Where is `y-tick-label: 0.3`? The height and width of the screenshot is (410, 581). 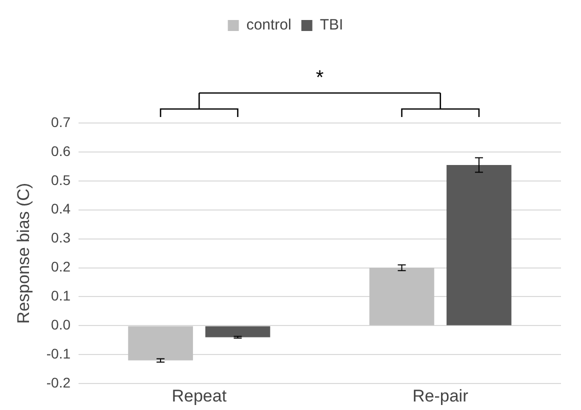 y-tick-label: 0.3 is located at coordinates (61, 238).